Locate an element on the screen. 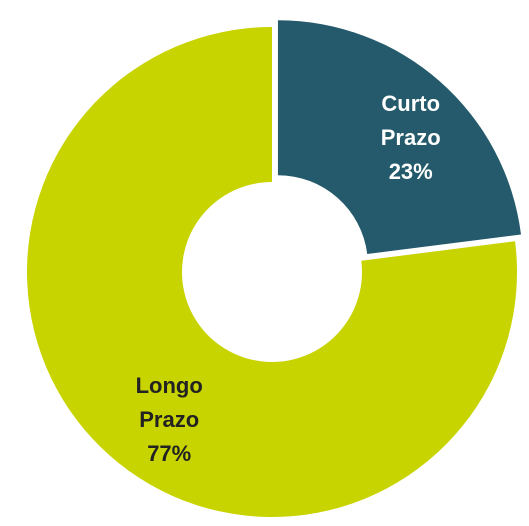 Image resolution: width=529 pixels, height=526 pixels. category-label: Curto Prazo is located at coordinates (410, 120).